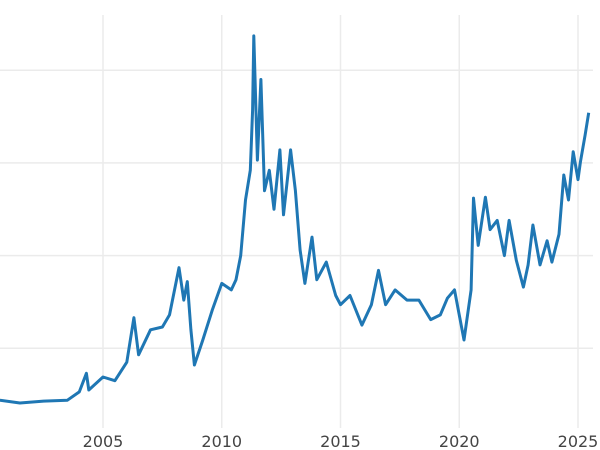 The height and width of the screenshot is (450, 600). What do you see at coordinates (578, 441) in the screenshot?
I see `x-tick-label: 2025` at bounding box center [578, 441].